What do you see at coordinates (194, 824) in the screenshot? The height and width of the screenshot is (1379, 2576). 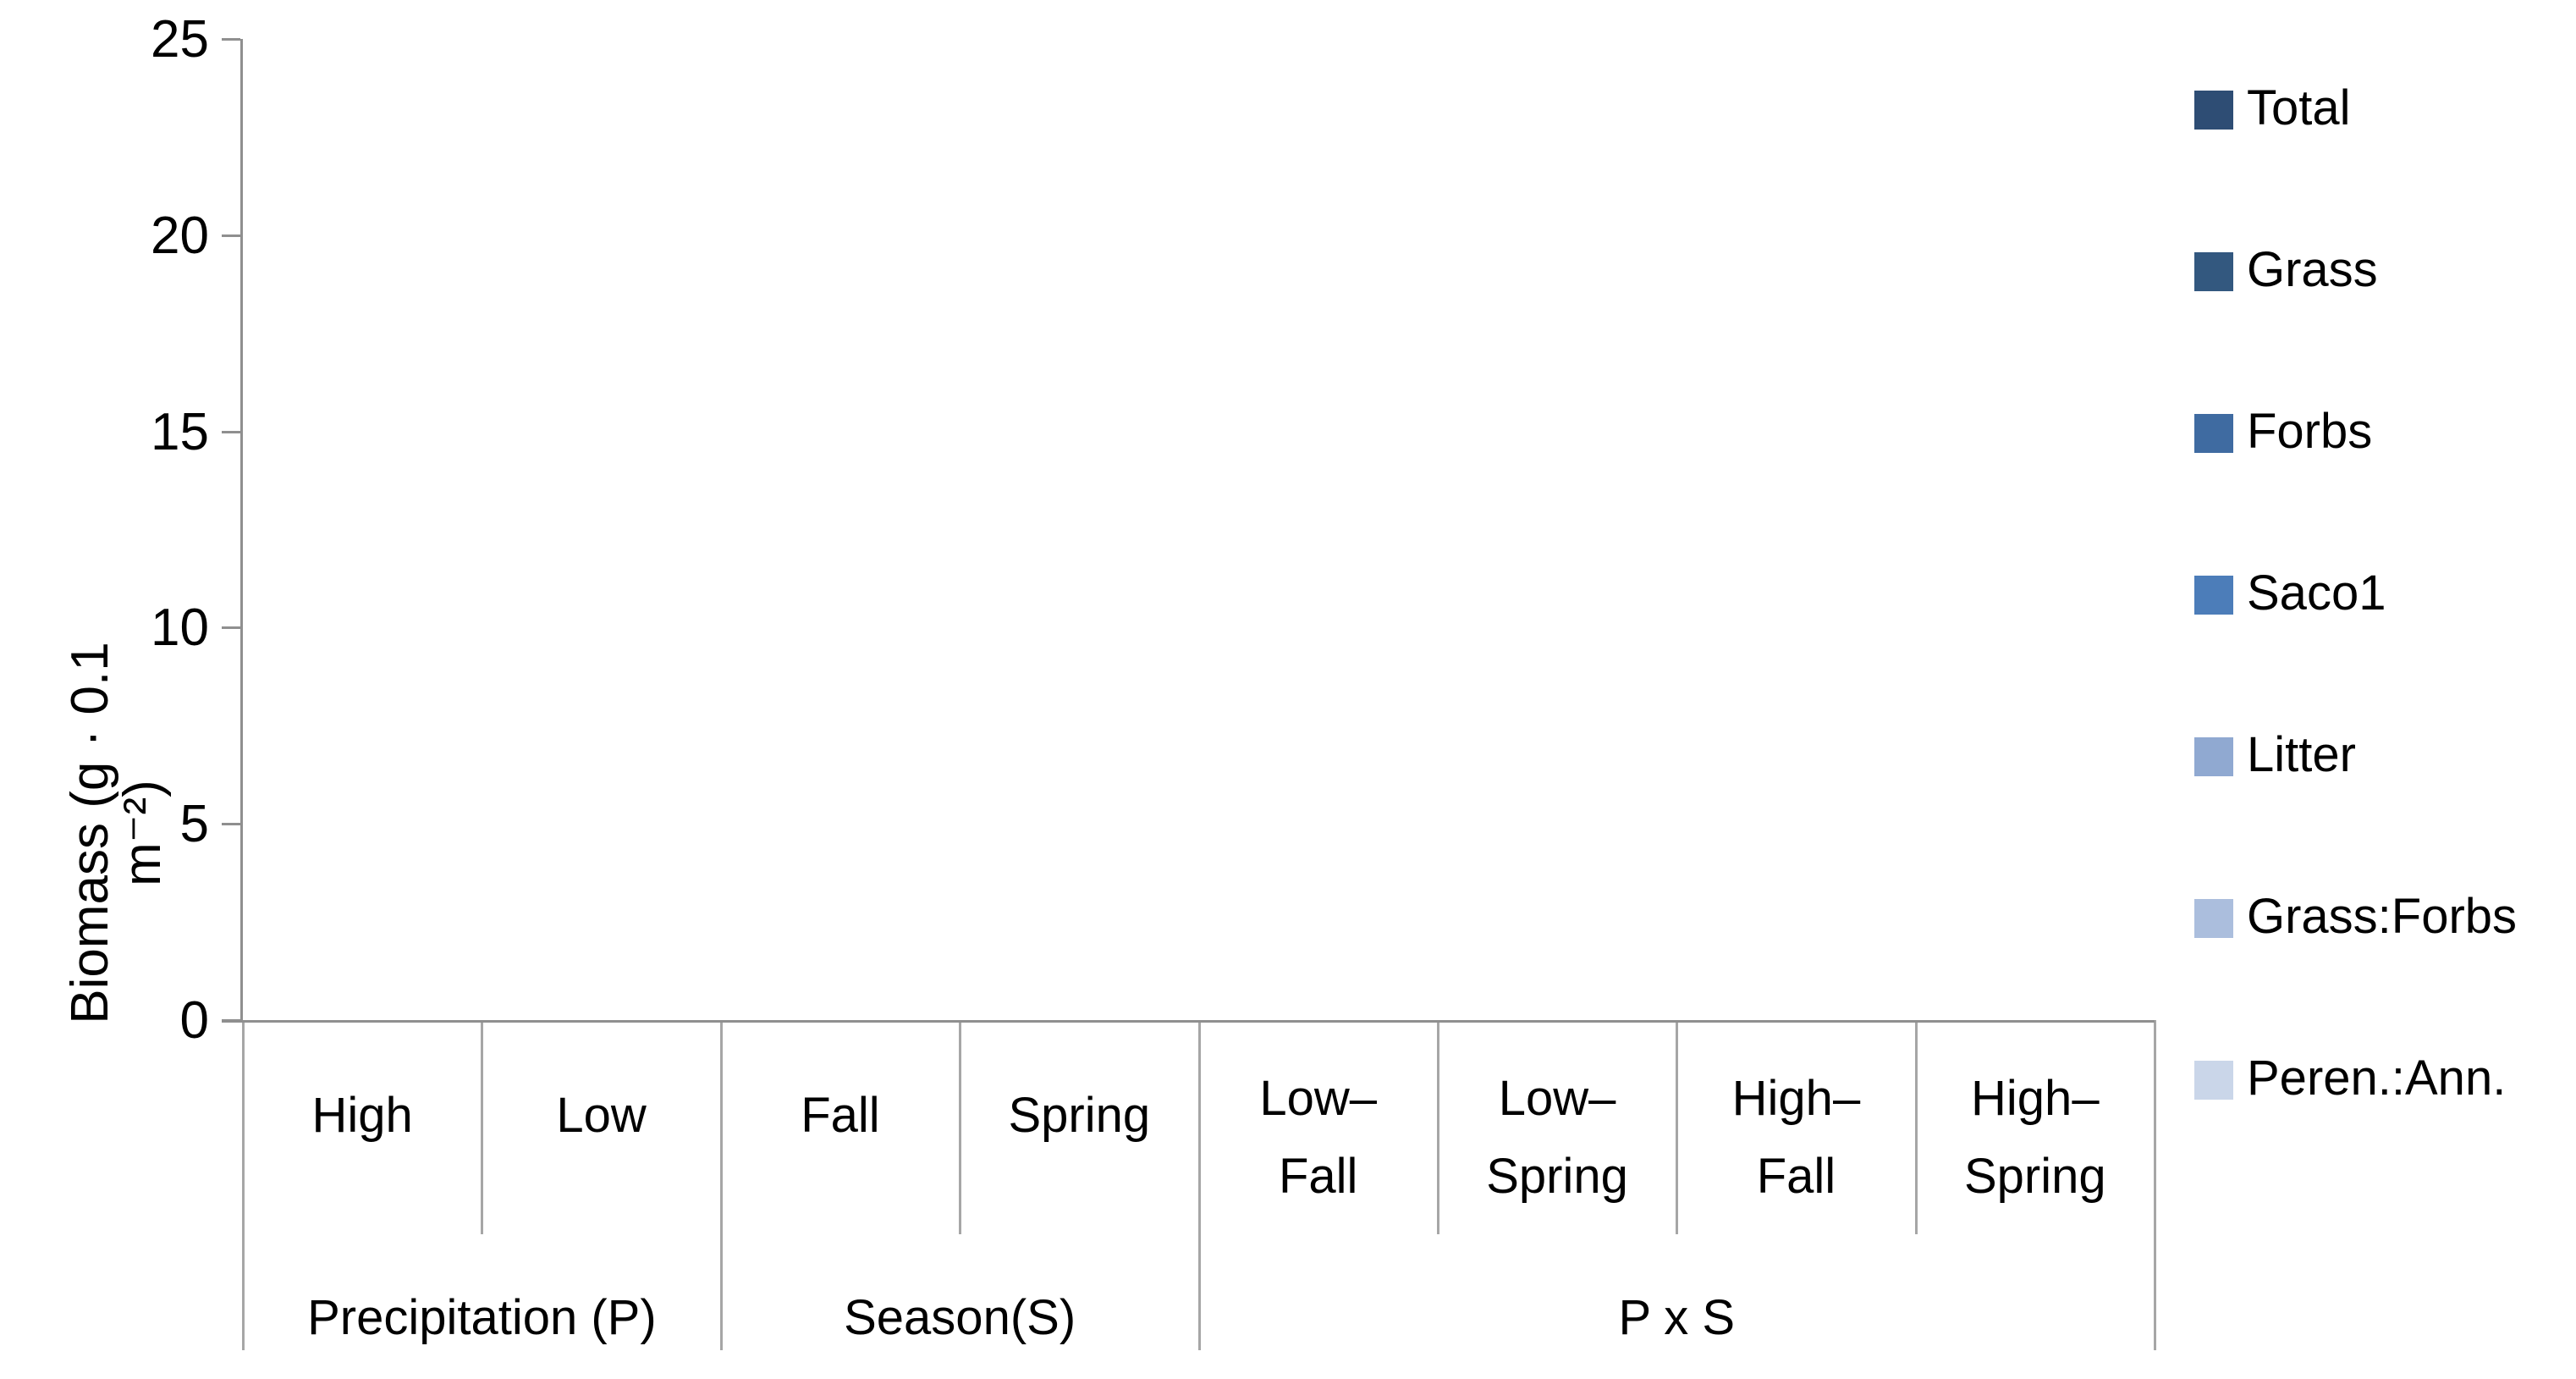 I see `y-tick-label: 5` at bounding box center [194, 824].